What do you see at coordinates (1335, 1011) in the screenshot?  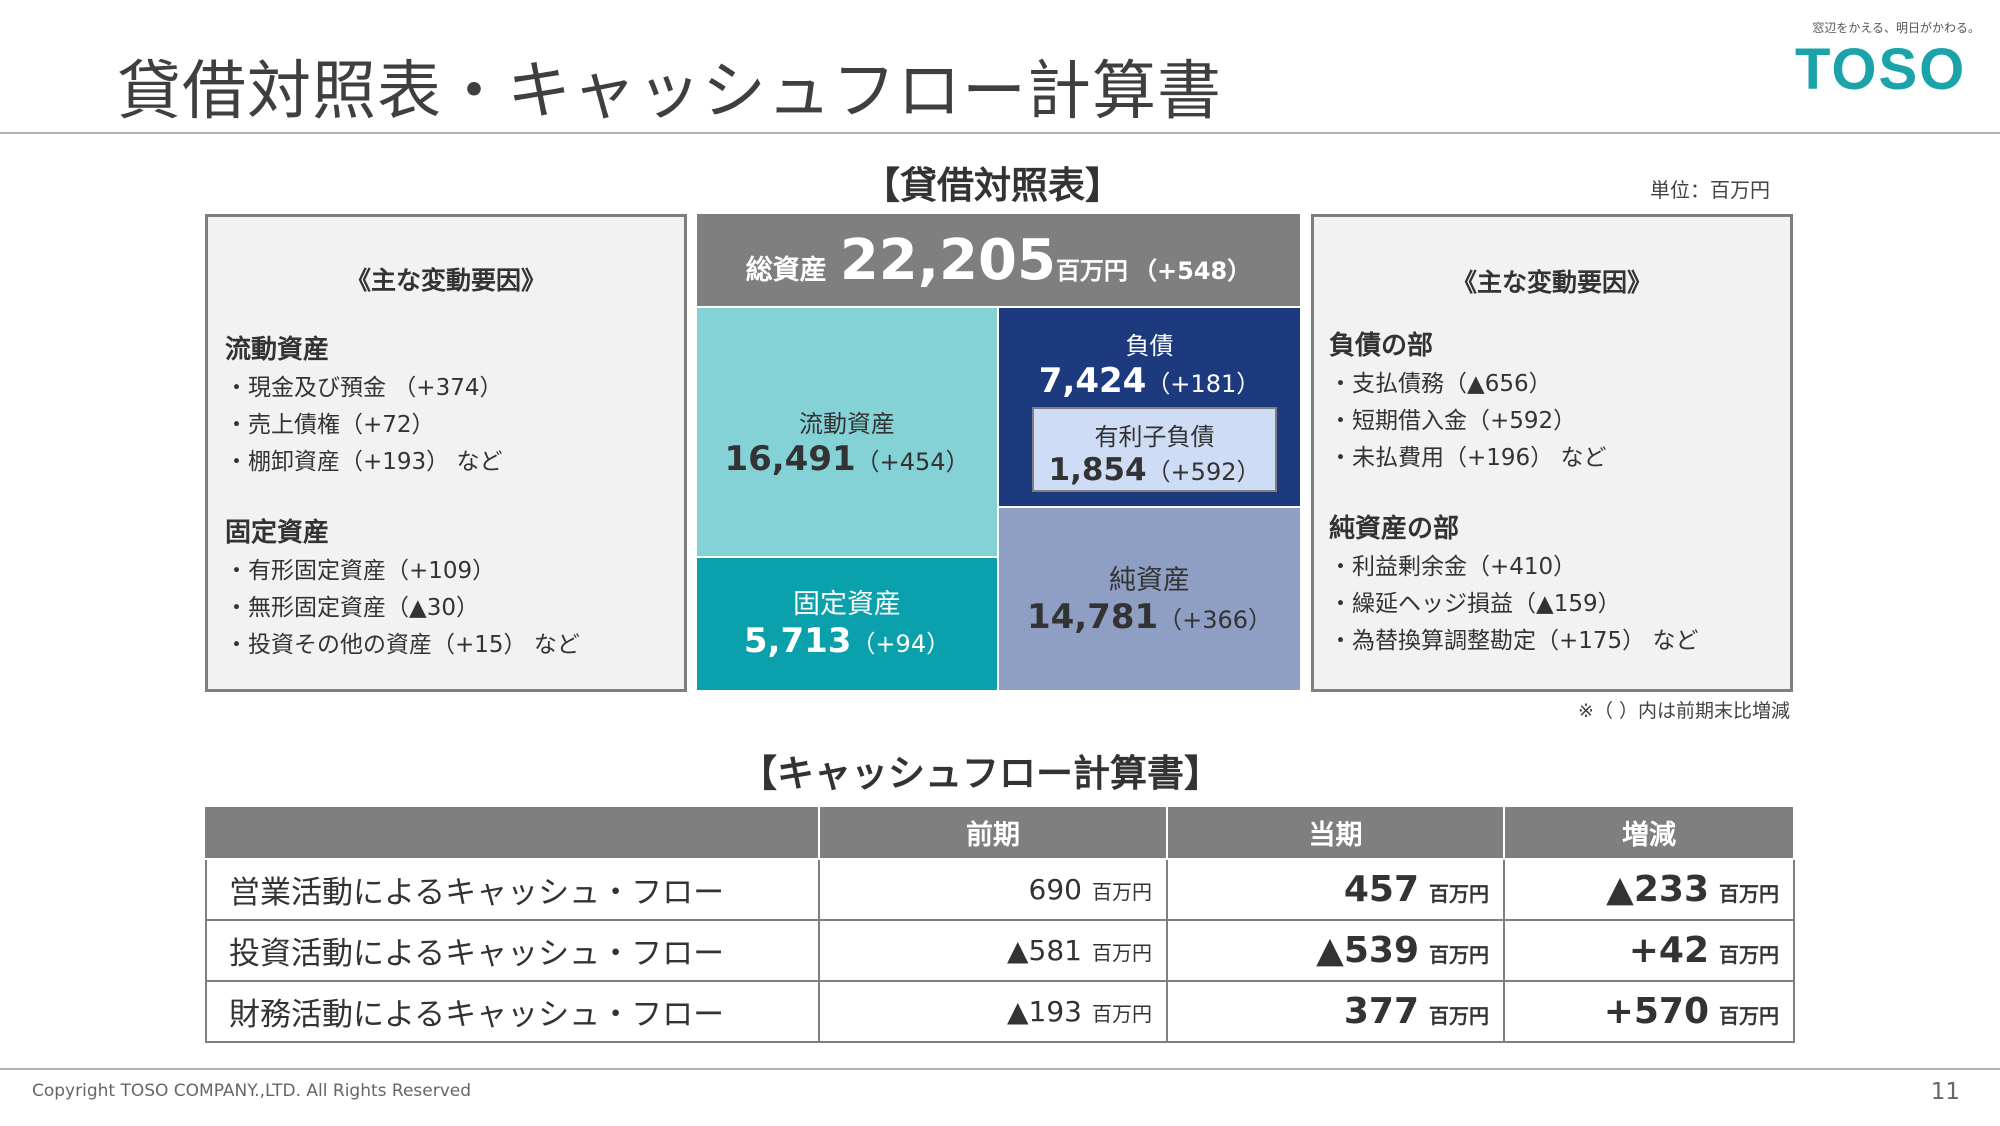 I see `curr-cell: 377 百万円` at bounding box center [1335, 1011].